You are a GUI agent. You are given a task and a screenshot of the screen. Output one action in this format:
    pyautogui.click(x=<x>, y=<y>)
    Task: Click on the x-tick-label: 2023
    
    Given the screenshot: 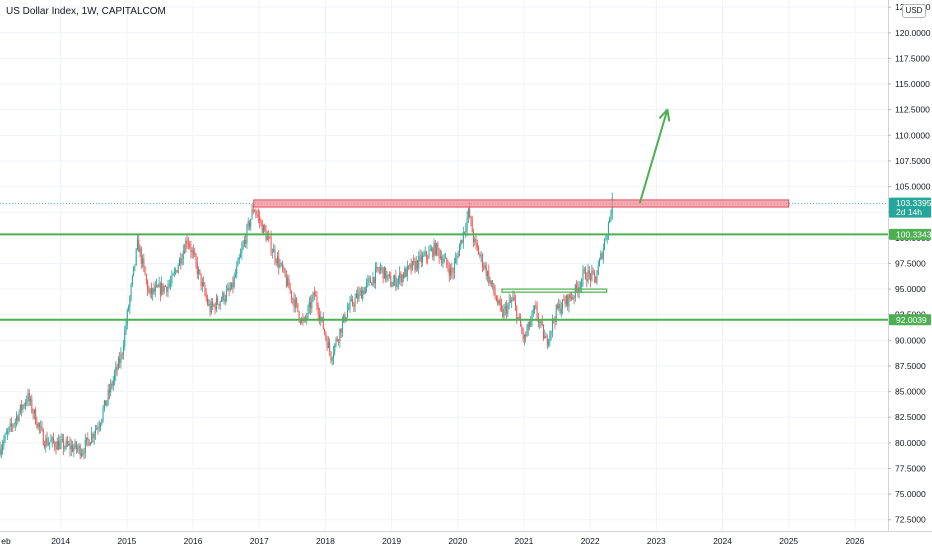 What is the action you would take?
    pyautogui.click(x=656, y=541)
    